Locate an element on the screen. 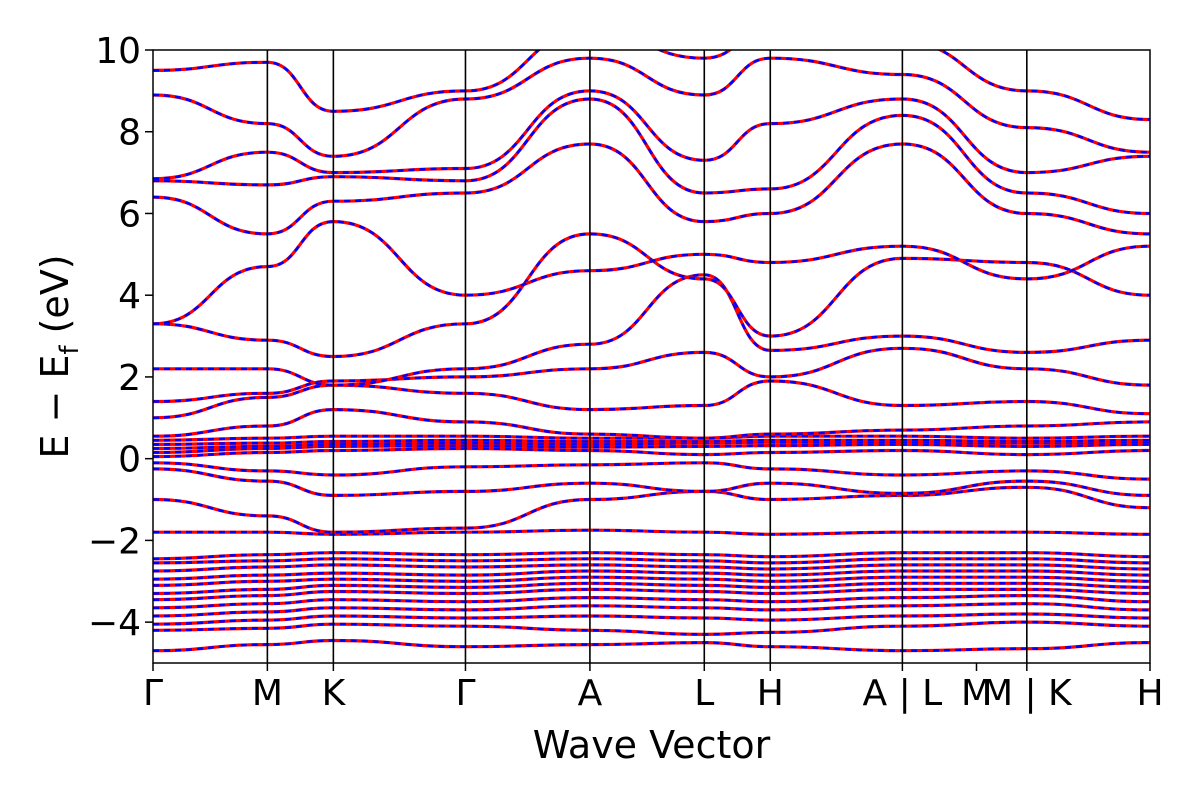 The image size is (1200, 800). band-line-28-solid is located at coordinates (651, 156).